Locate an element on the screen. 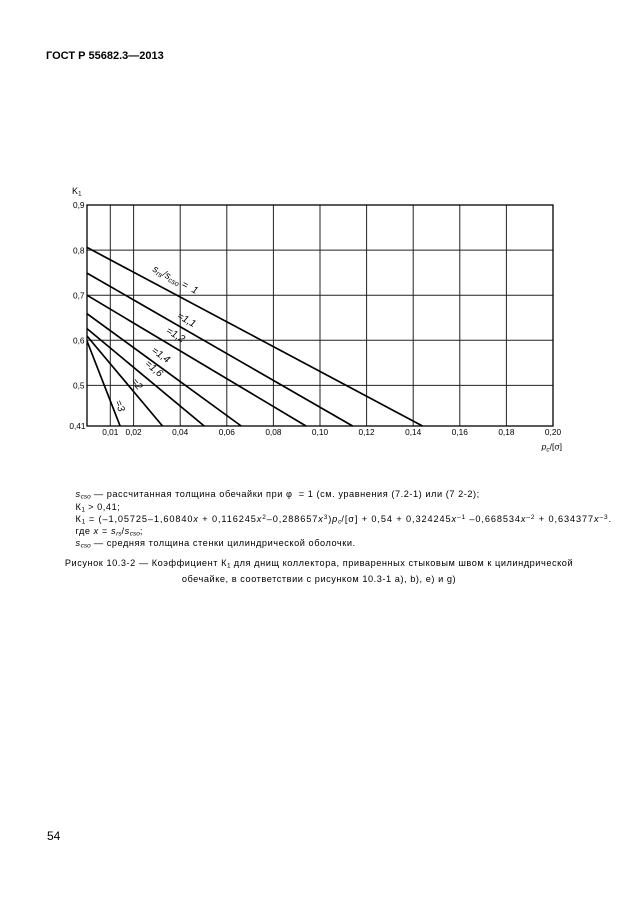 The height and width of the screenshot is (913, 630). svg-text: 0,9 is located at coordinates (79, 205).